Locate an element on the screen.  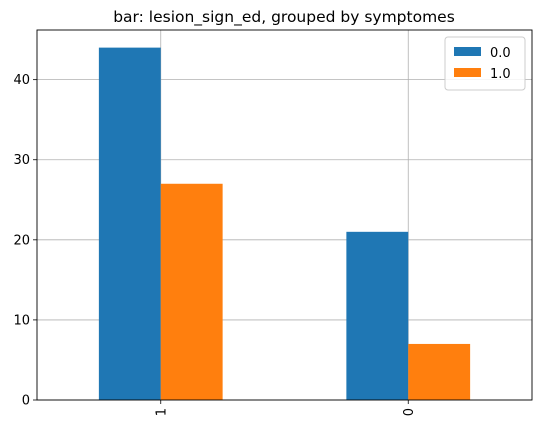
y-axis: 0 10 20 30 40 is located at coordinates (25, 241).